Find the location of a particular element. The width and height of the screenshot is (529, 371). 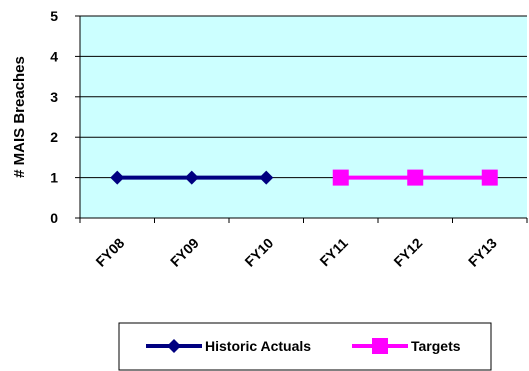

legend-item: Targets is located at coordinates (406, 346).